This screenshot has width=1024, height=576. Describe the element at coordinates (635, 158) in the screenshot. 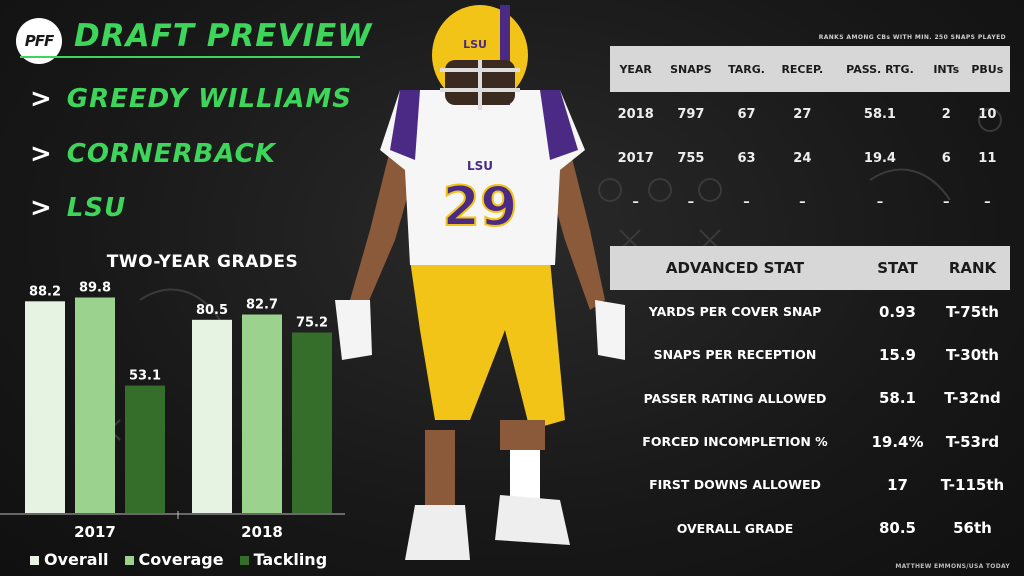

I see `cell: 2017` at that location.